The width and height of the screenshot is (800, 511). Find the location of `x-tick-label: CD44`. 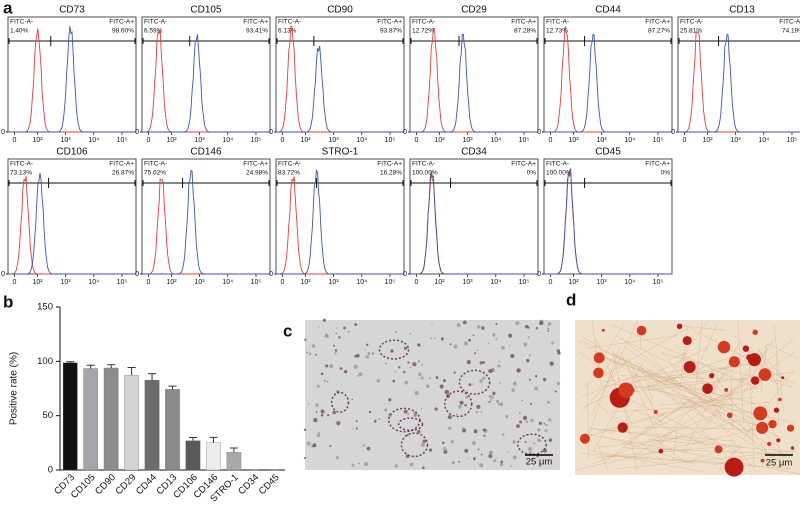

x-tick-label: CD44 is located at coordinates (146, 484).